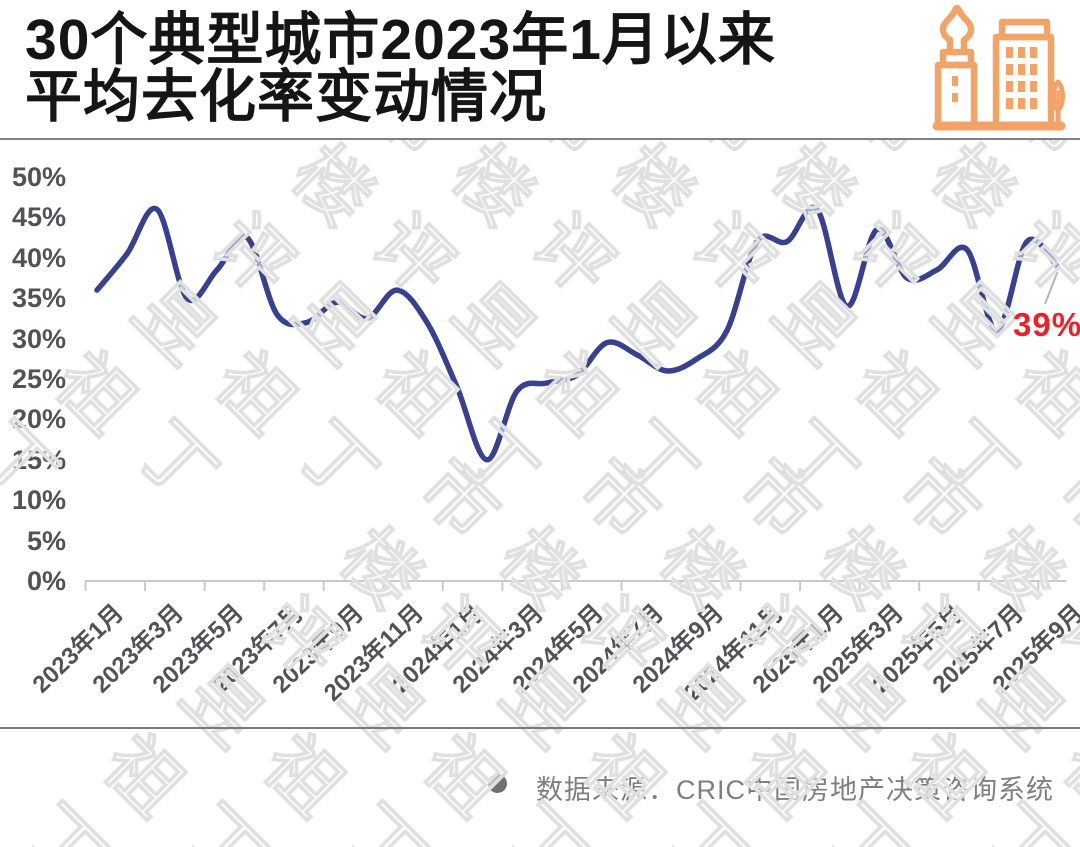 Image resolution: width=1080 pixels, height=847 pixels. Describe the element at coordinates (38, 459) in the screenshot. I see `y-tick-label: 15%` at that location.